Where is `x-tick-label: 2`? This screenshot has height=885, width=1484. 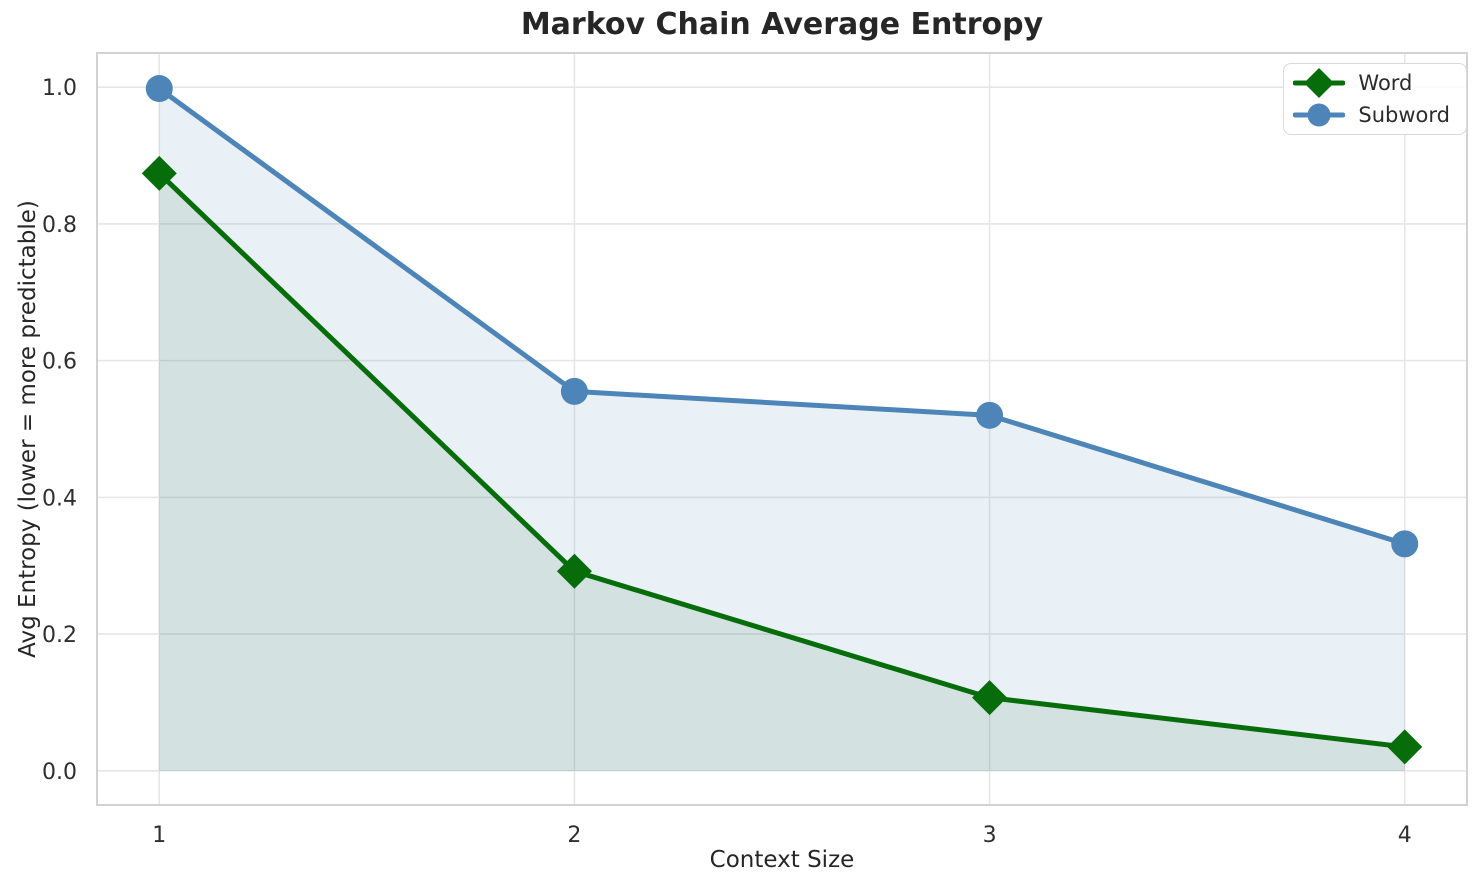
x-tick-label: 2 is located at coordinates (574, 835).